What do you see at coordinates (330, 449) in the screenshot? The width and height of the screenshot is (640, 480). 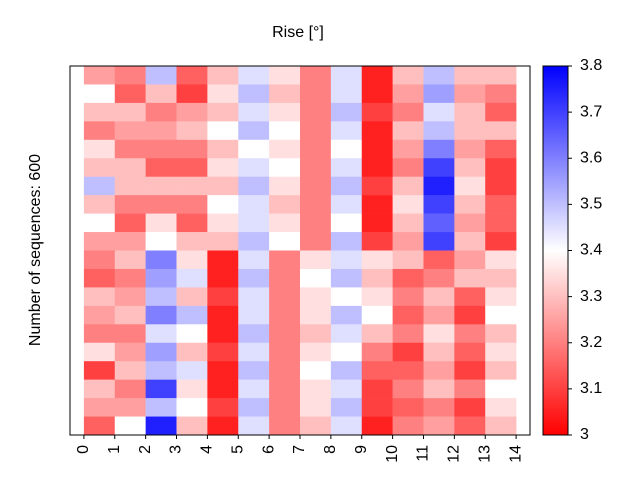 I see `x-tick-label: 8` at bounding box center [330, 449].